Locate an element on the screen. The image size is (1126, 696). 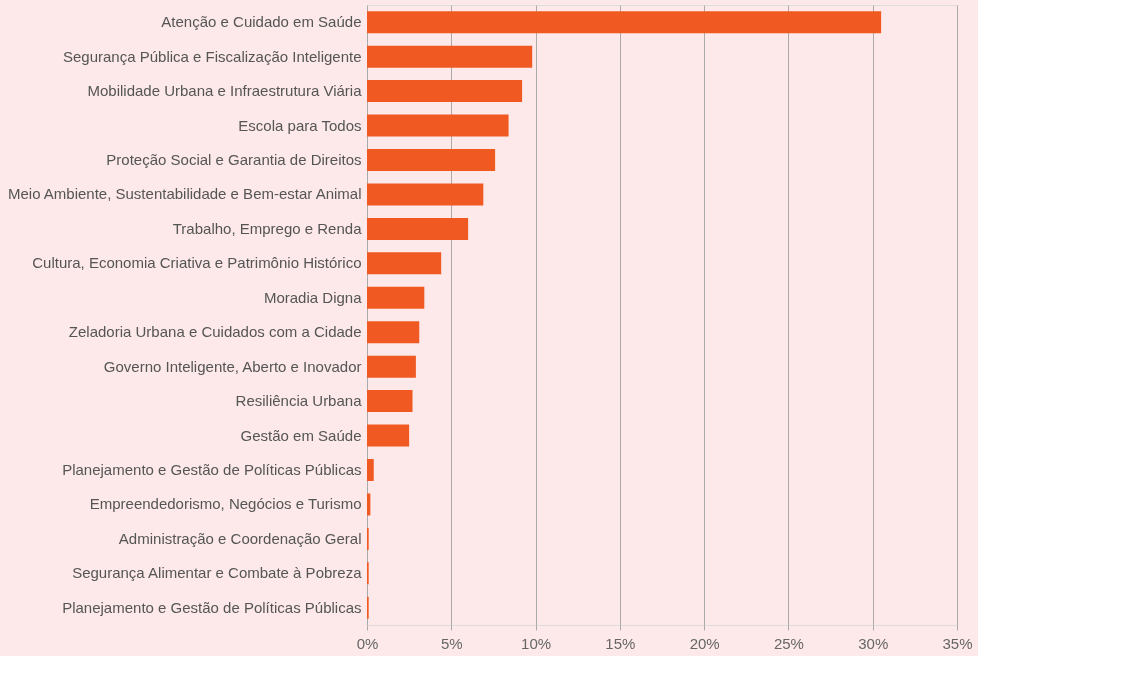
x-tick-label: 5% is located at coordinates (451, 643).